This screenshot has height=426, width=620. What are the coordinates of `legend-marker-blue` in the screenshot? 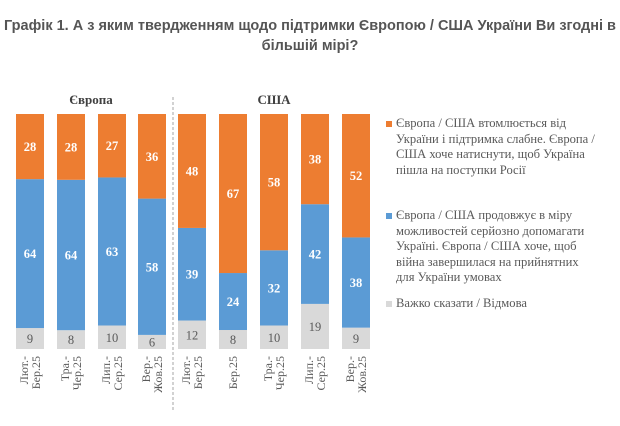 It's located at (389, 216).